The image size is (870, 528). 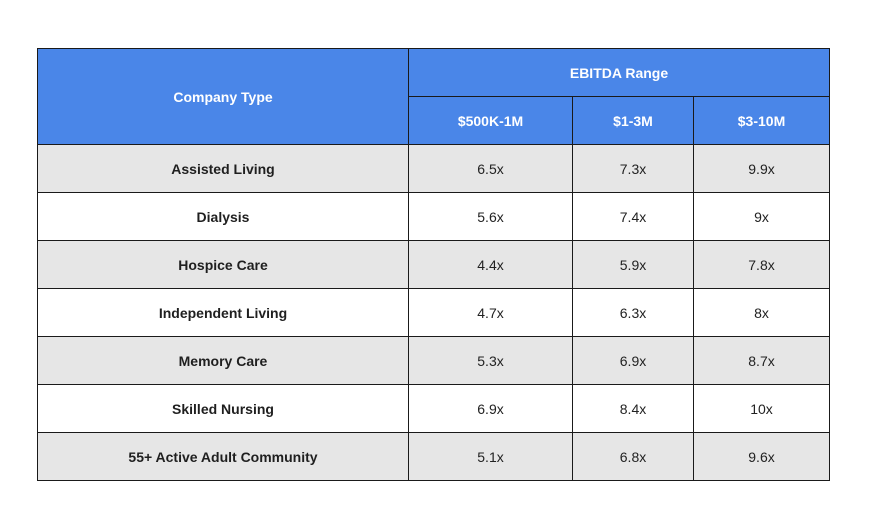 I want to click on multiple-cell: 9.9x, so click(x=761, y=168).